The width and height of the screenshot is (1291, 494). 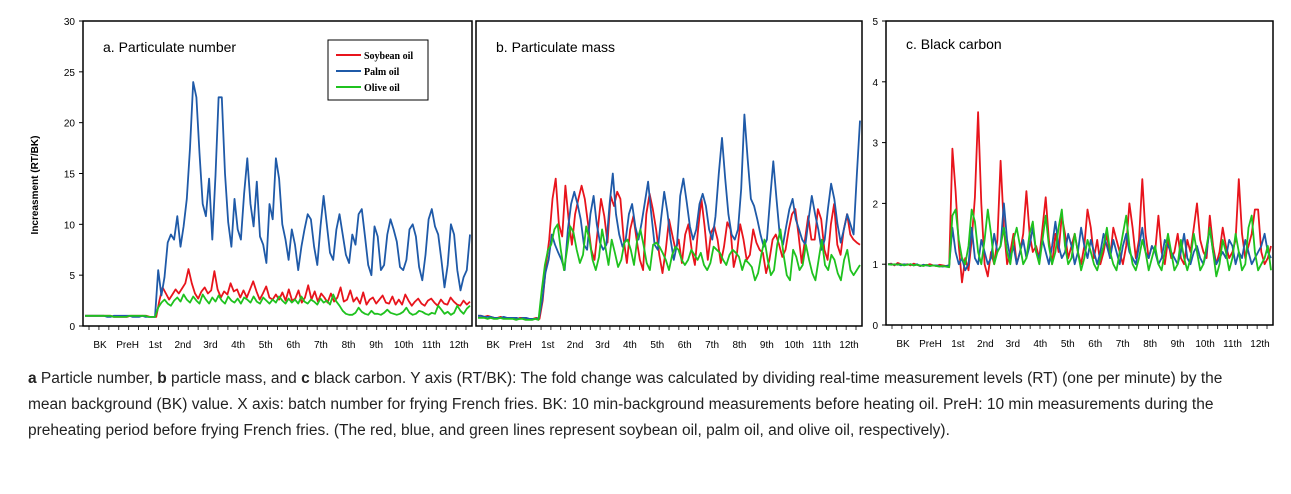 I want to click on caption-label-b: b, so click(x=162, y=378).